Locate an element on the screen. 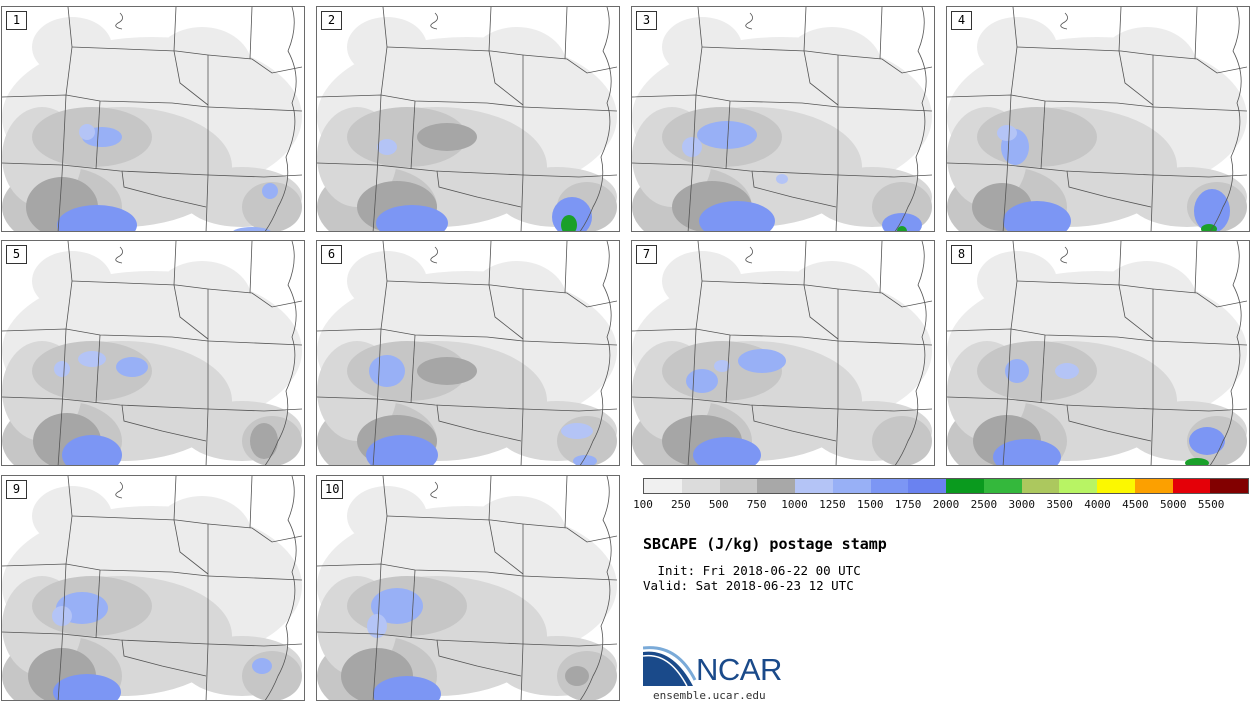  colorbar-tick-label: 5000 is located at coordinates (1173, 504).